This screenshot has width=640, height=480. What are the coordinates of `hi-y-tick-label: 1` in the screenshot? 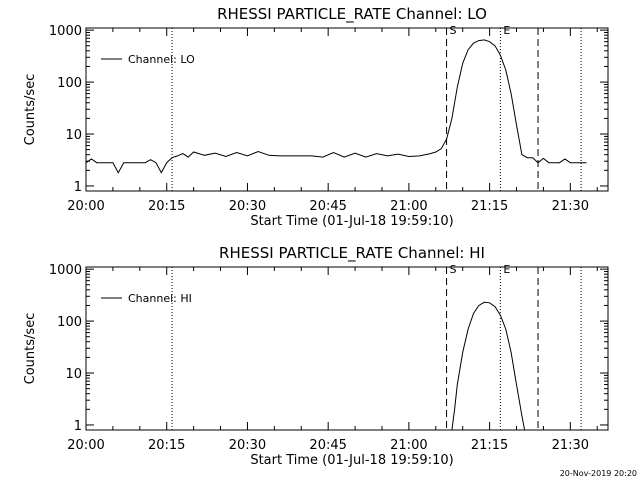 It's located at (78, 426).